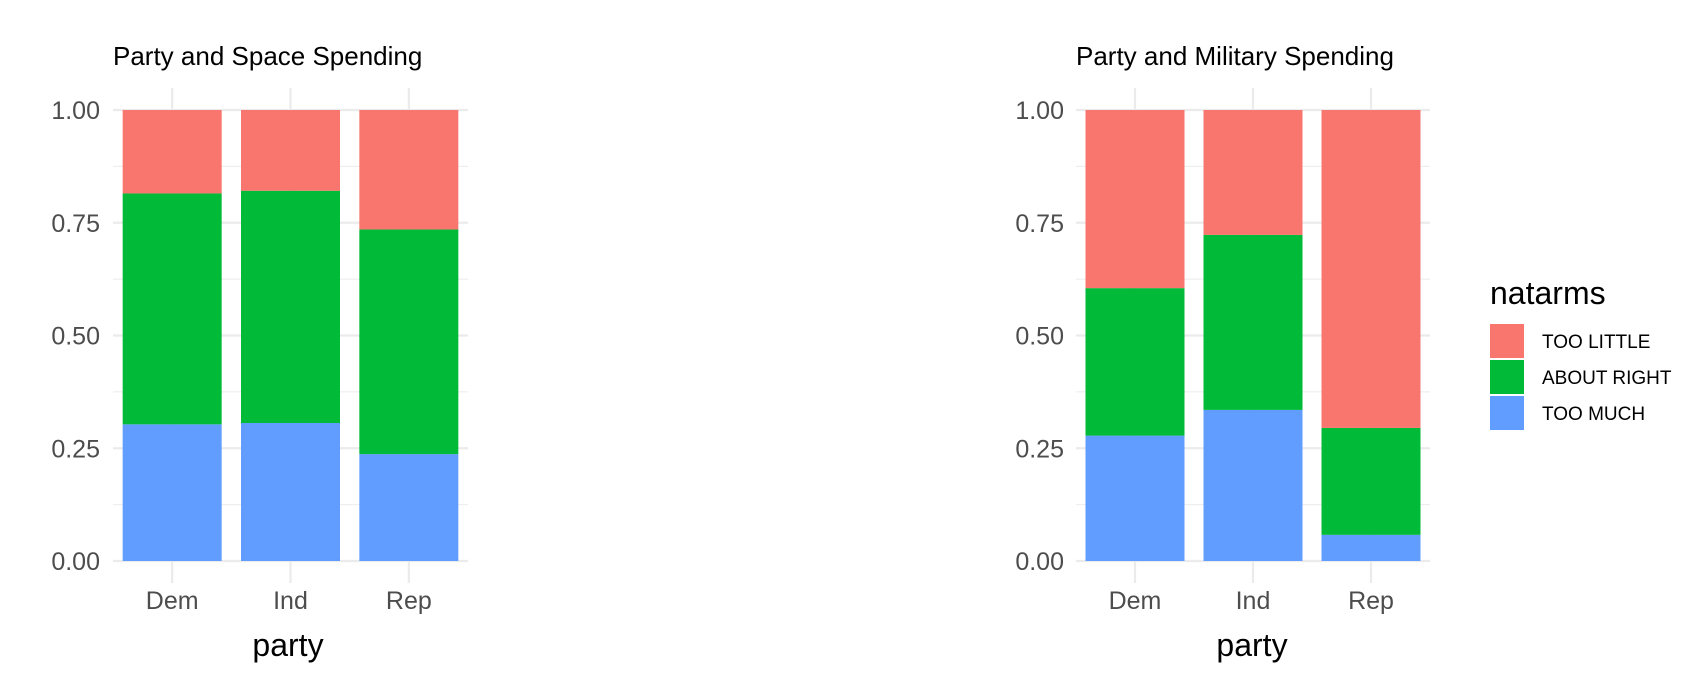 This screenshot has height=675, width=1693. What do you see at coordinates (1607, 378) in the screenshot?
I see `legend-label: ABOUT RIGHT` at bounding box center [1607, 378].